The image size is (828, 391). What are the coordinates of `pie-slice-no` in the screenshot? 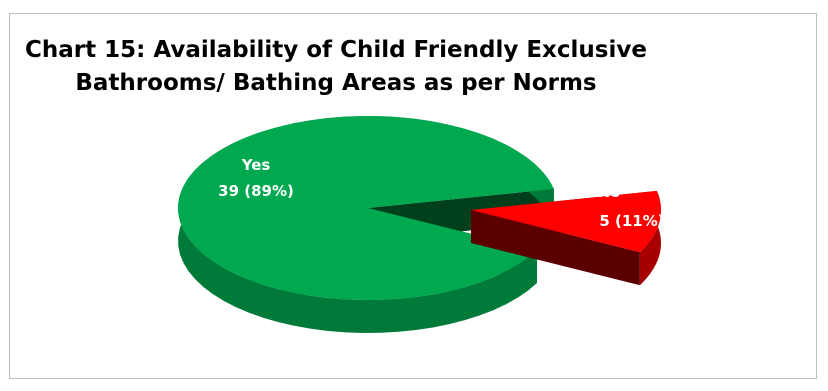 It's located at (566, 238).